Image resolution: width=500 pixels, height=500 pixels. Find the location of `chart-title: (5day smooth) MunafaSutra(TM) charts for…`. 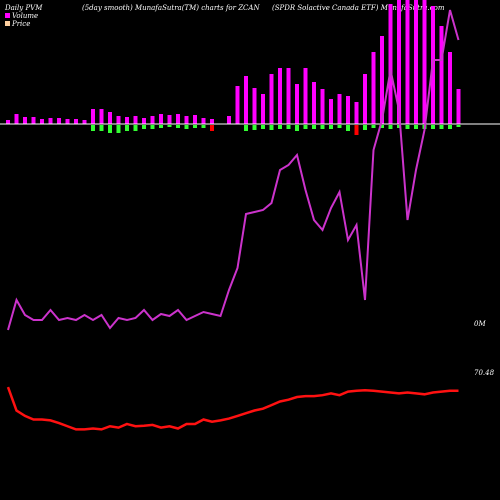

chart-title: (5day smooth) MunafaSutra(TM) charts for… is located at coordinates (171, 8).